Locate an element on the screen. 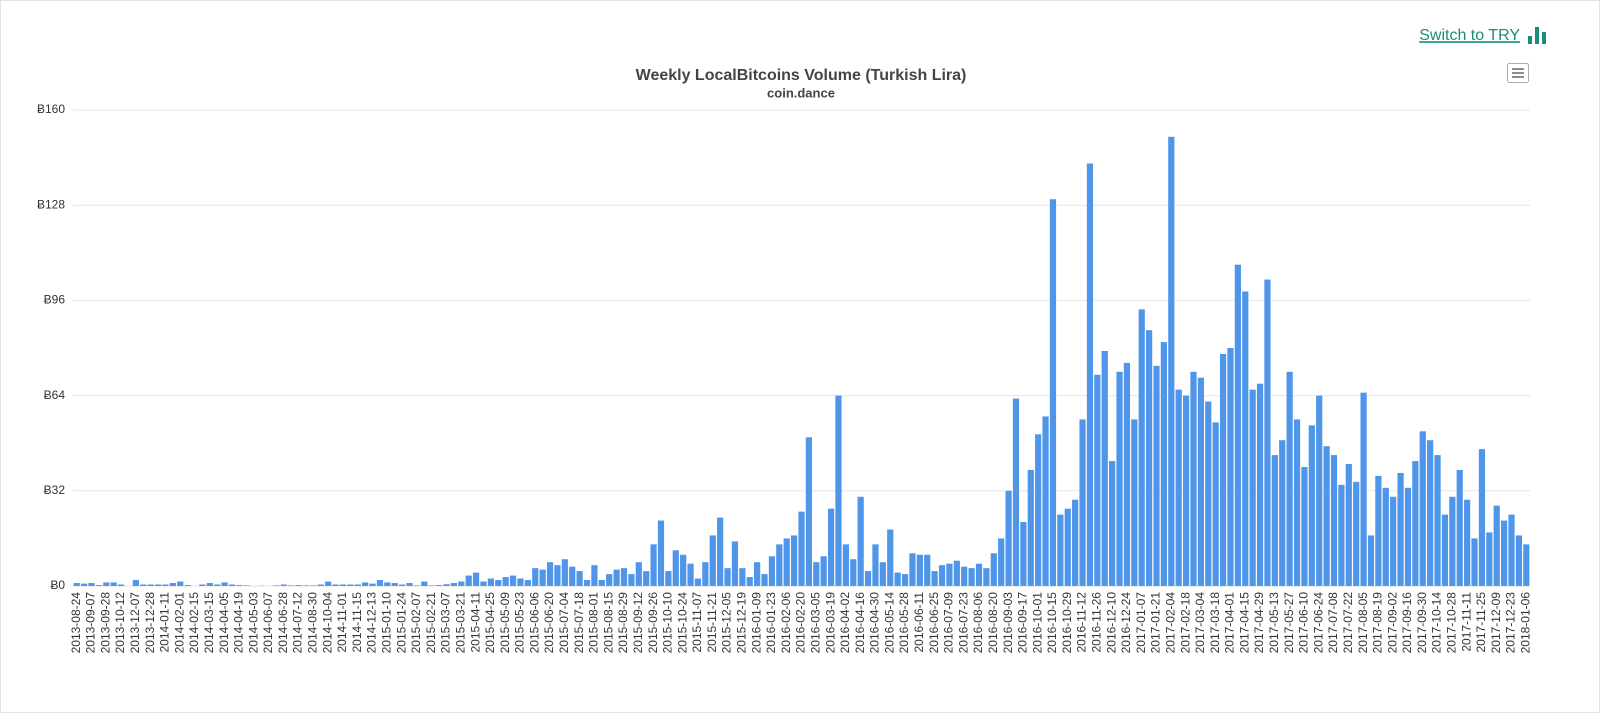 The width and height of the screenshot is (1600, 713). x-tick-label: 2014-06-07 is located at coordinates (268, 623).